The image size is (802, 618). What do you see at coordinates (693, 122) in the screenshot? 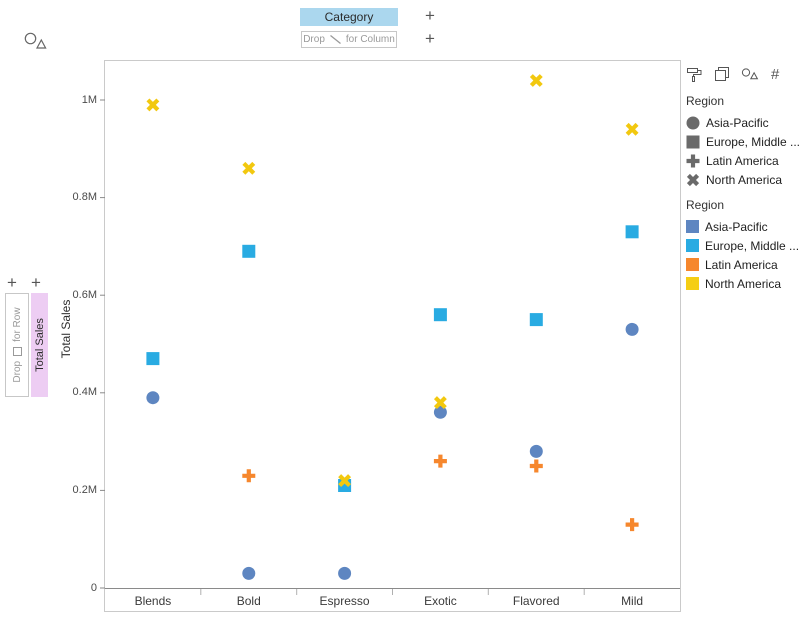
I see `circle-marker-icon` at bounding box center [693, 122].